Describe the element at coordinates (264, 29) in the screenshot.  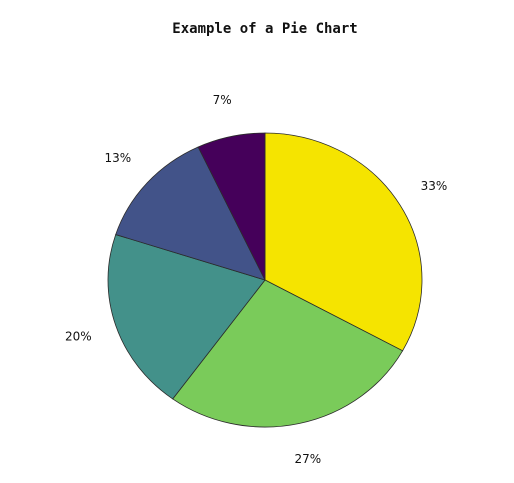
I see `chart-title: Example of a Pie Chart` at that location.